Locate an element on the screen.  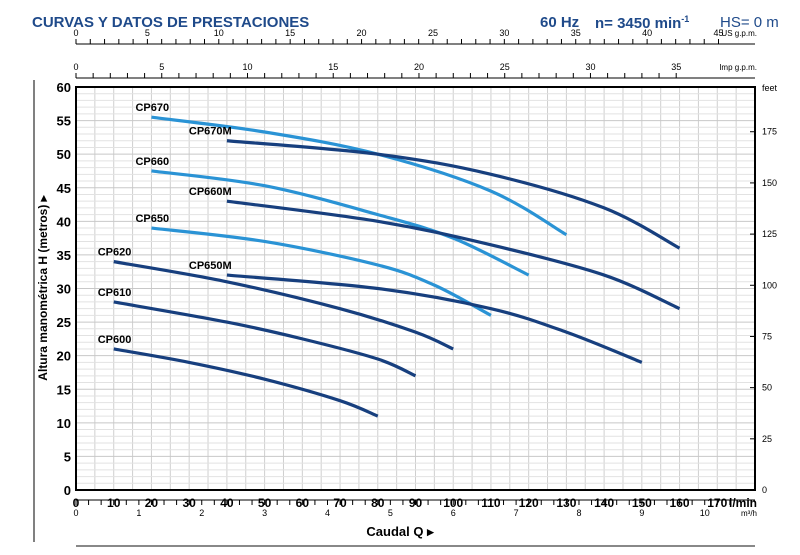
imp-gpm-axis-tick-label: 5 is located at coordinates (161, 67).